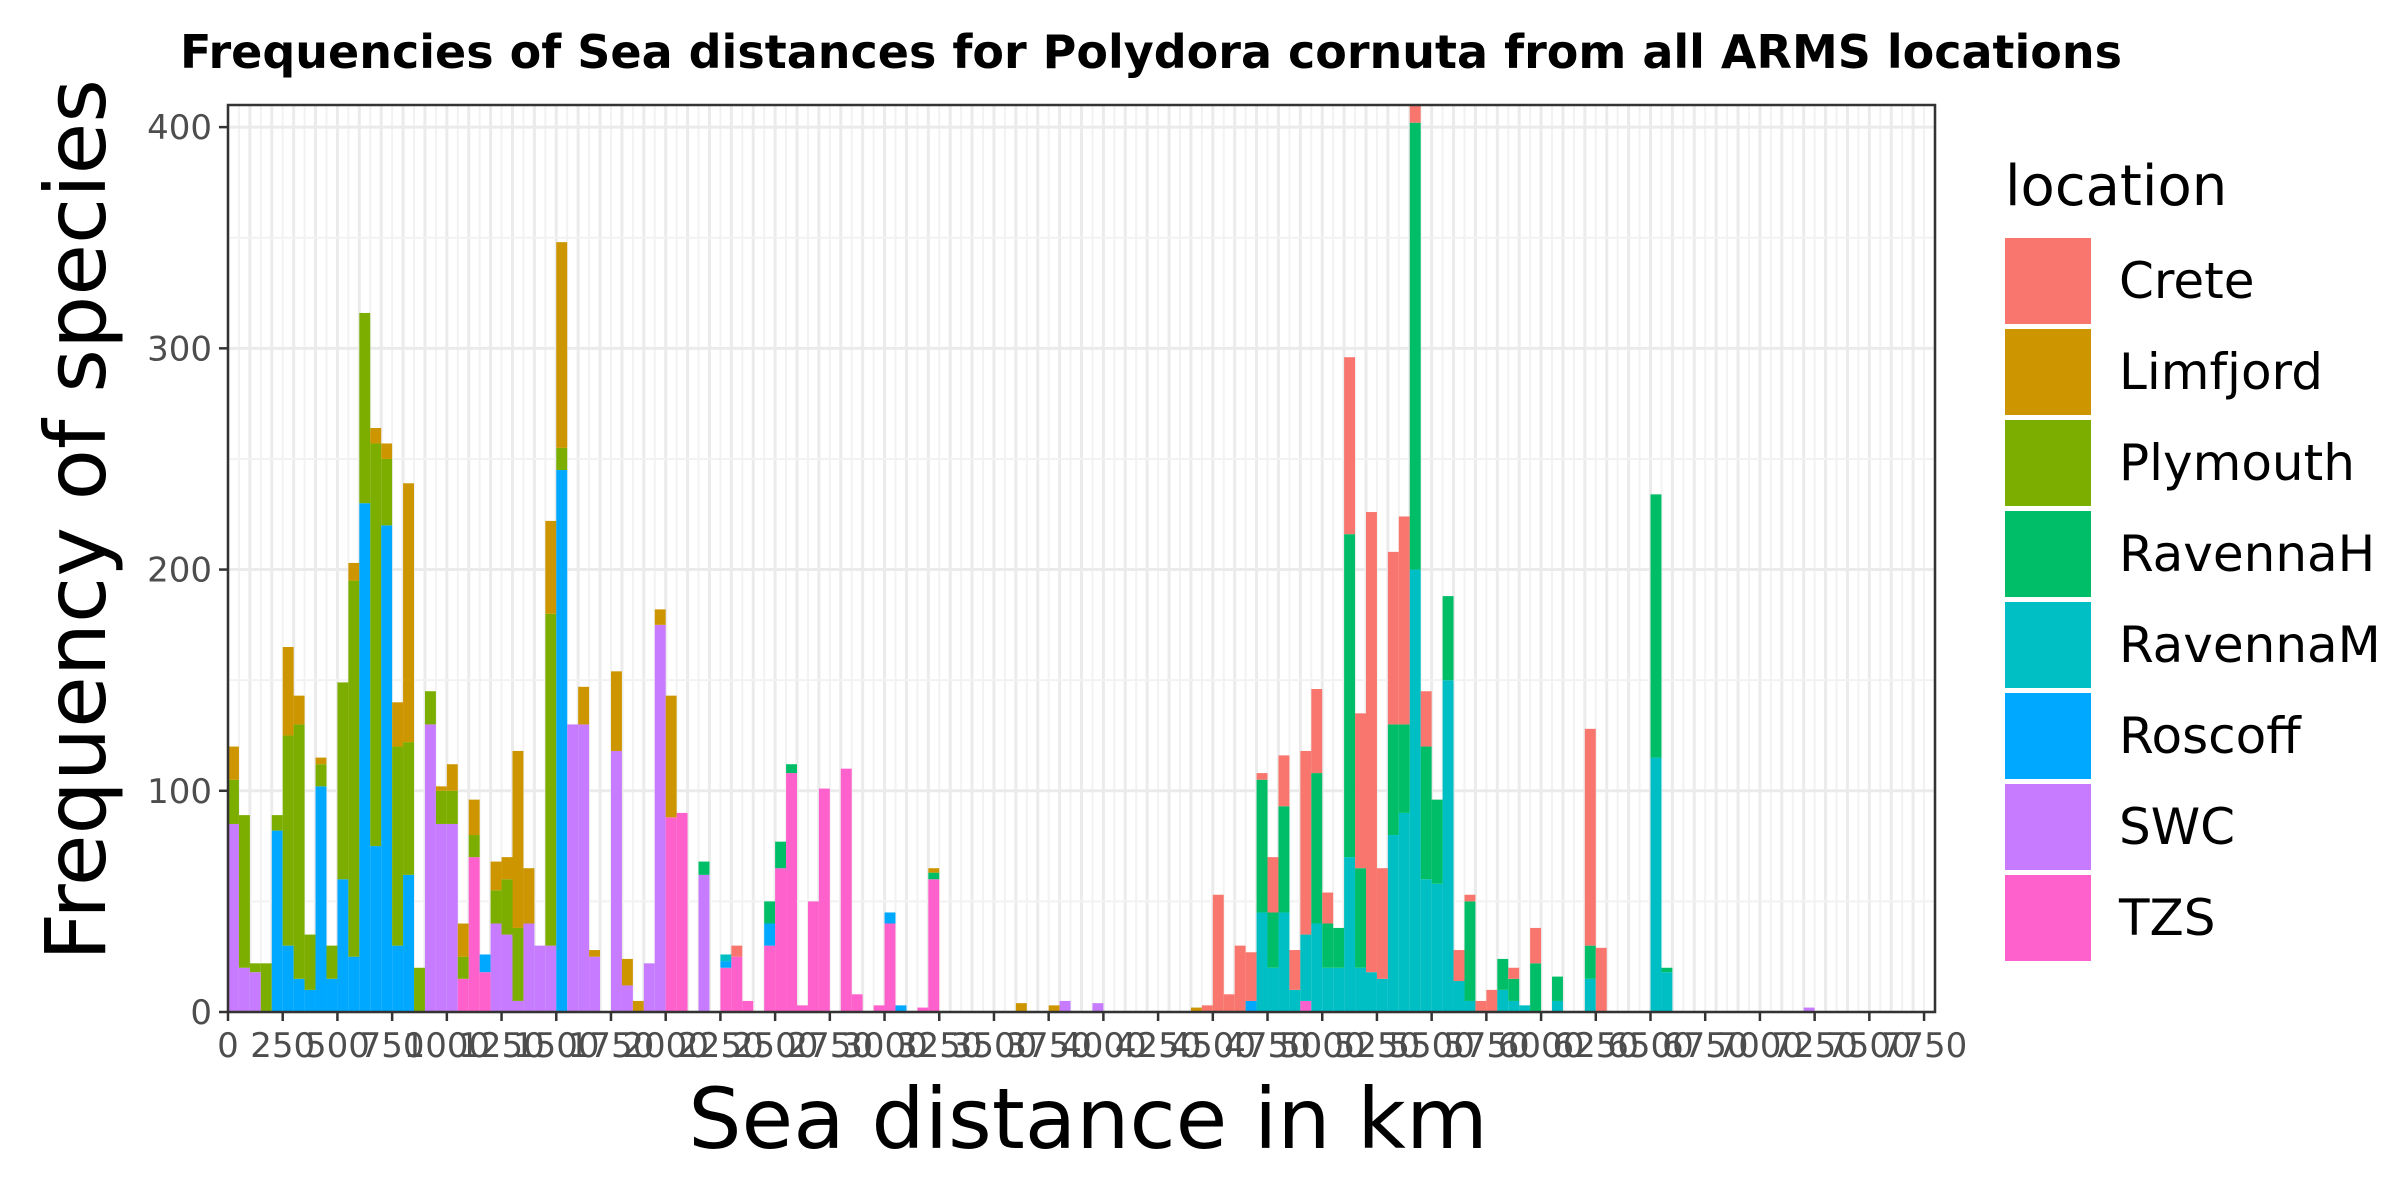 This screenshot has height=1200, width=2400. What do you see at coordinates (1814, 1046) in the screenshot?
I see `x-tick-label: 7250` at bounding box center [1814, 1046].